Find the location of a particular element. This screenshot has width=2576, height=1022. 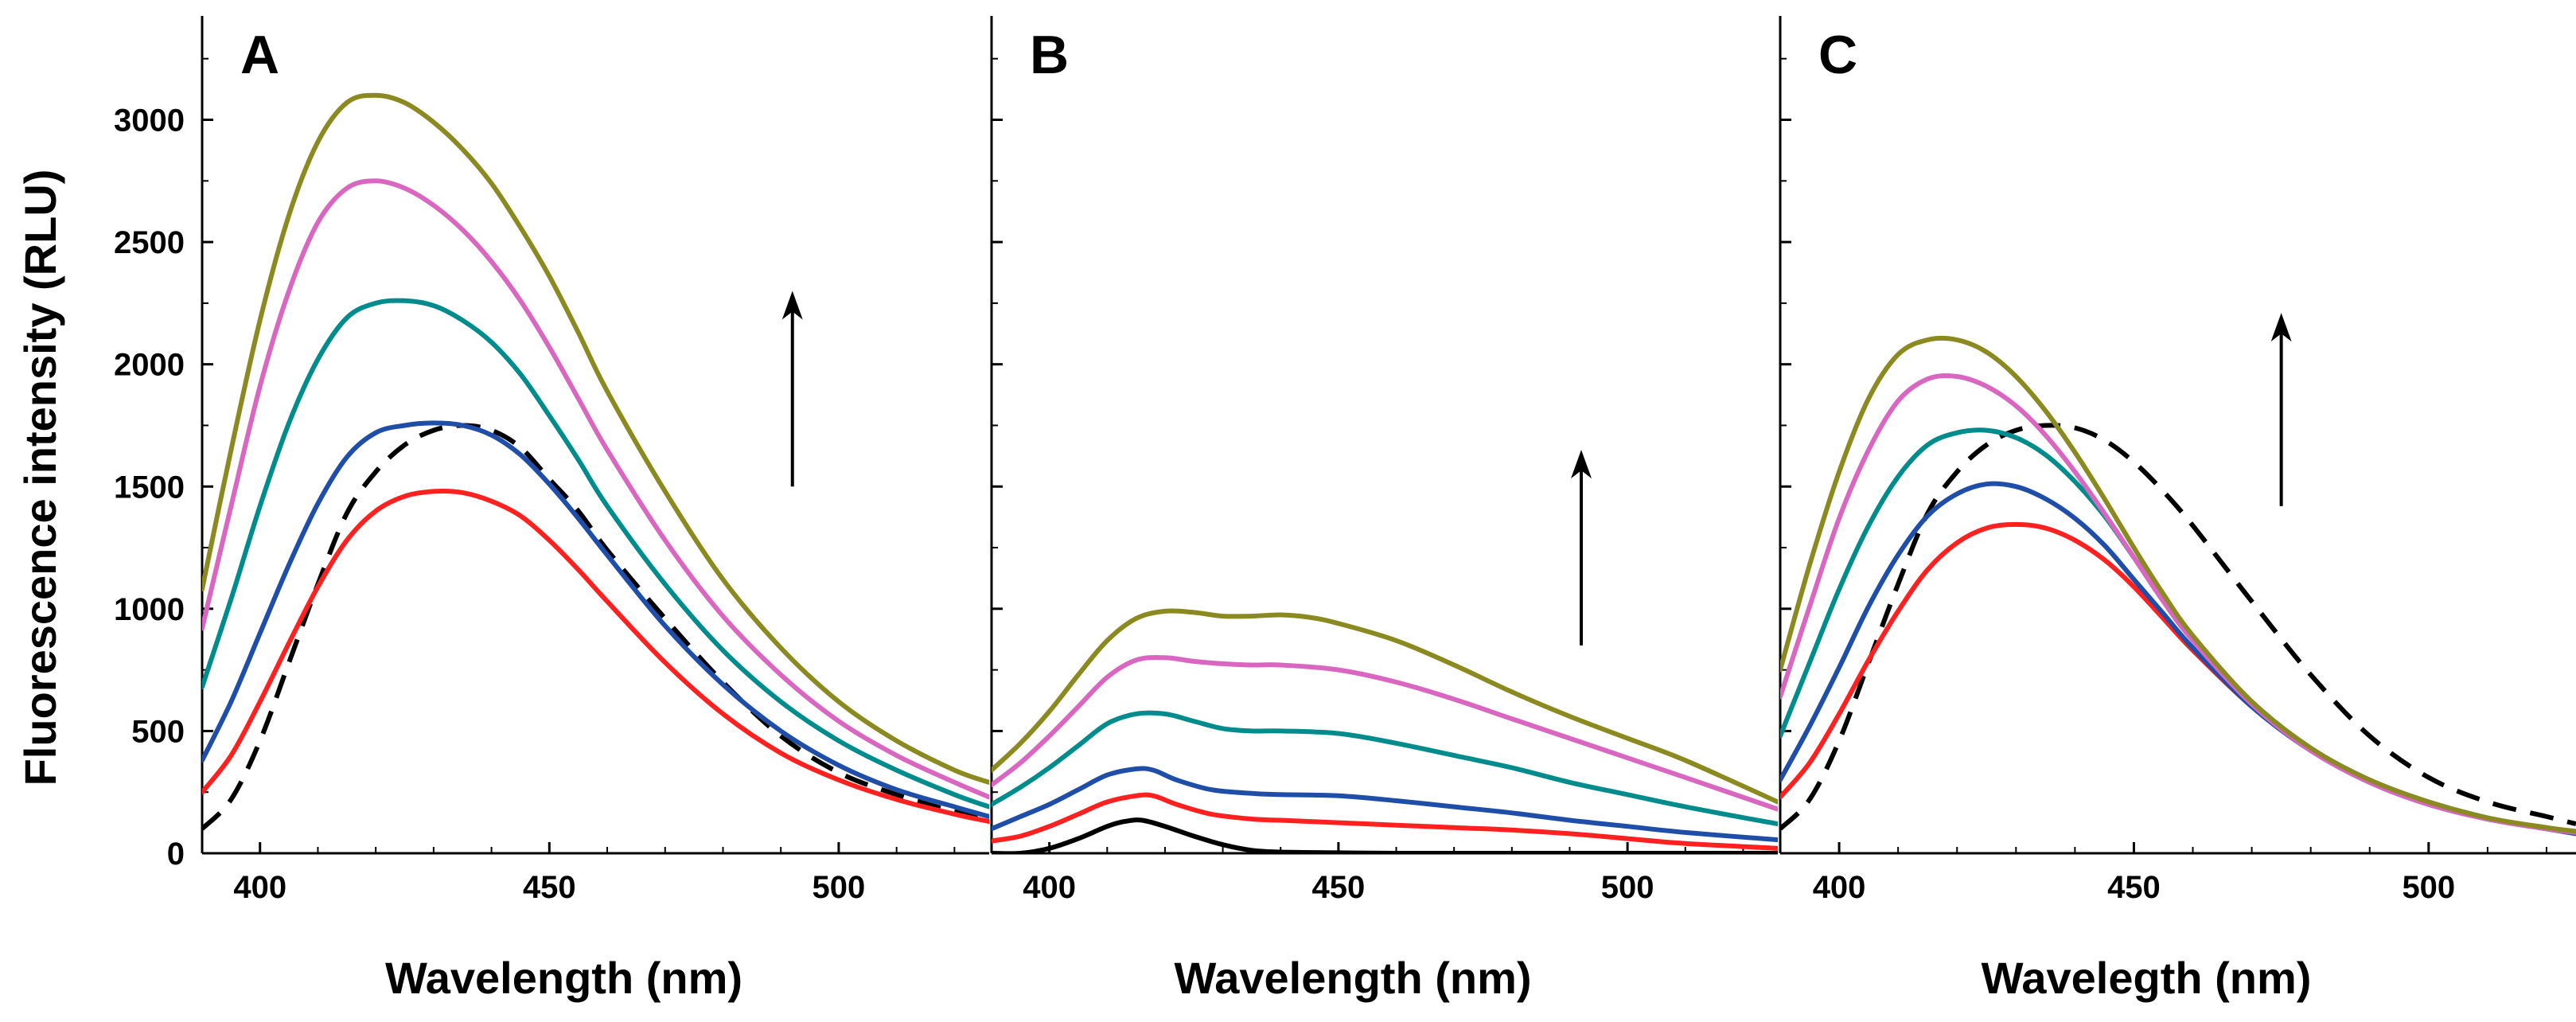

y-tick-label: 1500 is located at coordinates (149, 488).